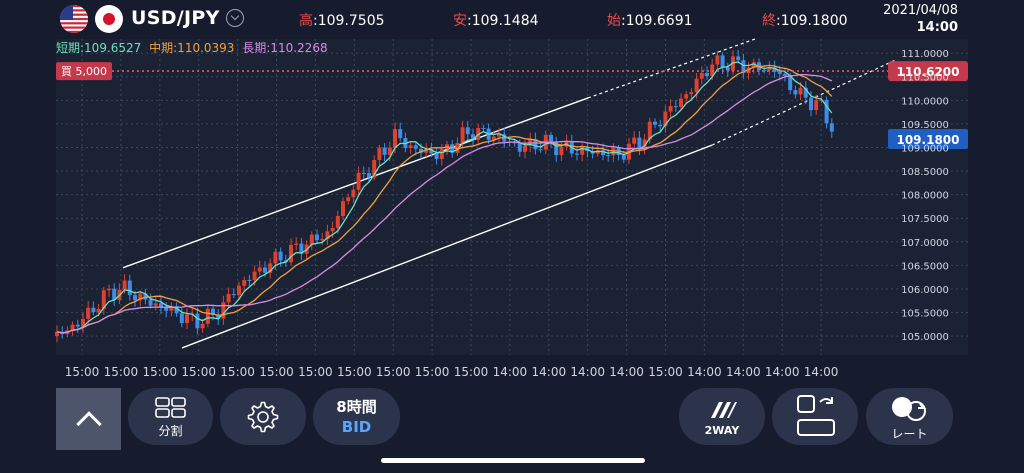 This screenshot has width=1024, height=473. Describe the element at coordinates (925, 219) in the screenshot. I see `y-tick-label: 107.5000` at that location.